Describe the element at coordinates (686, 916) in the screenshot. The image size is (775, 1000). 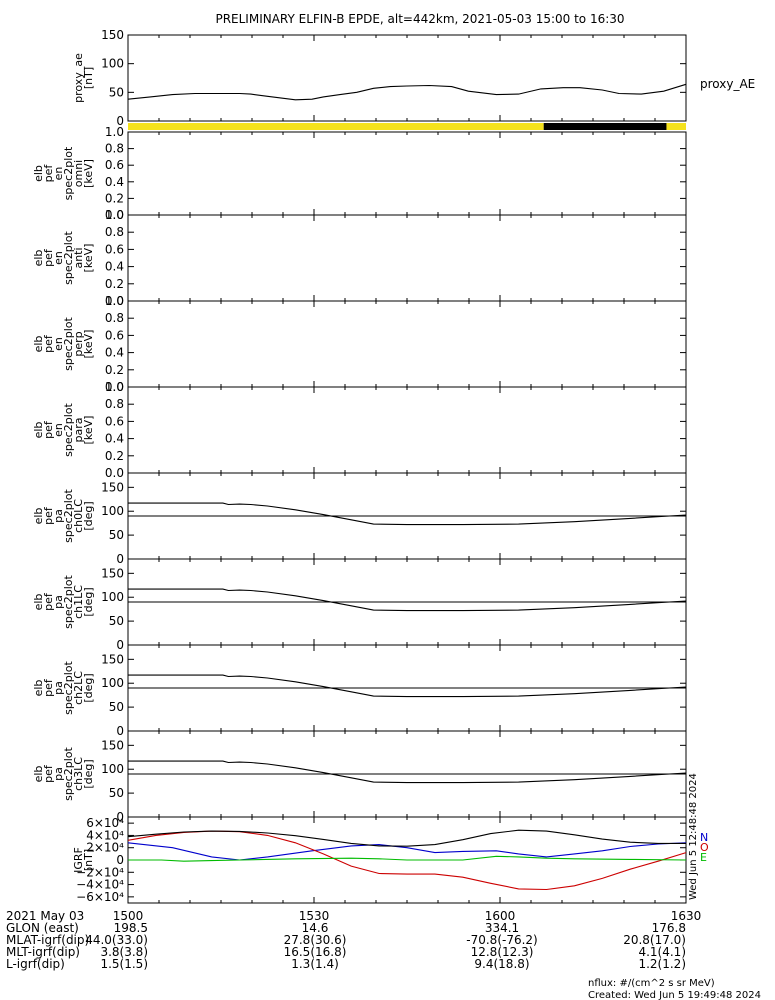
I see `x-tick-label: 1630` at that location.